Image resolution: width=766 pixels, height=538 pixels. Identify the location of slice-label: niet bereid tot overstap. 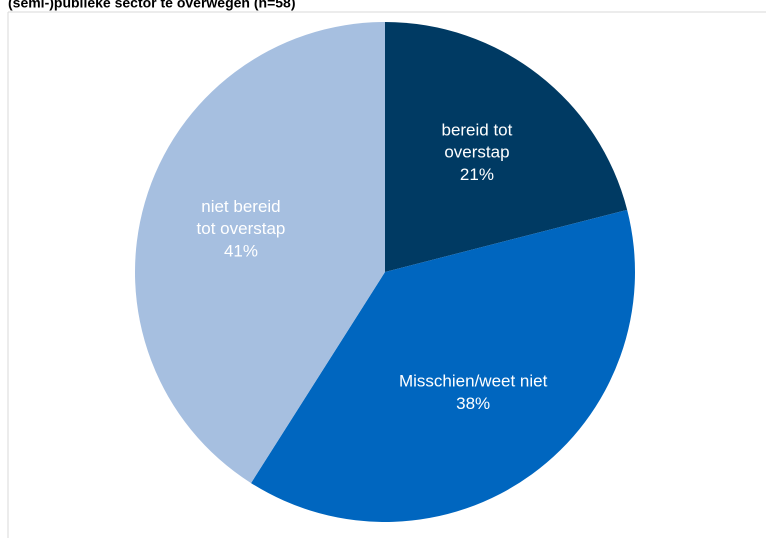
(241, 218).